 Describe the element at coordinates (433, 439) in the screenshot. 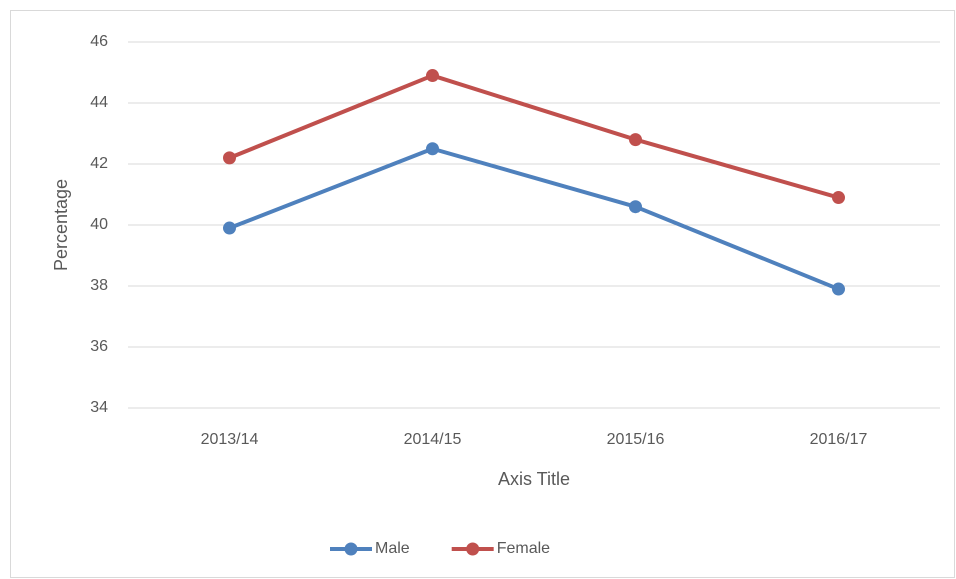

I see `x-tick-label: 2014/15` at that location.